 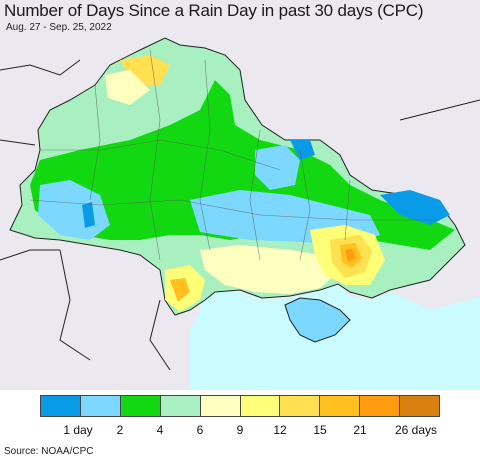 What do you see at coordinates (317, 320) in the screenshot?
I see `crimea` at bounding box center [317, 320].